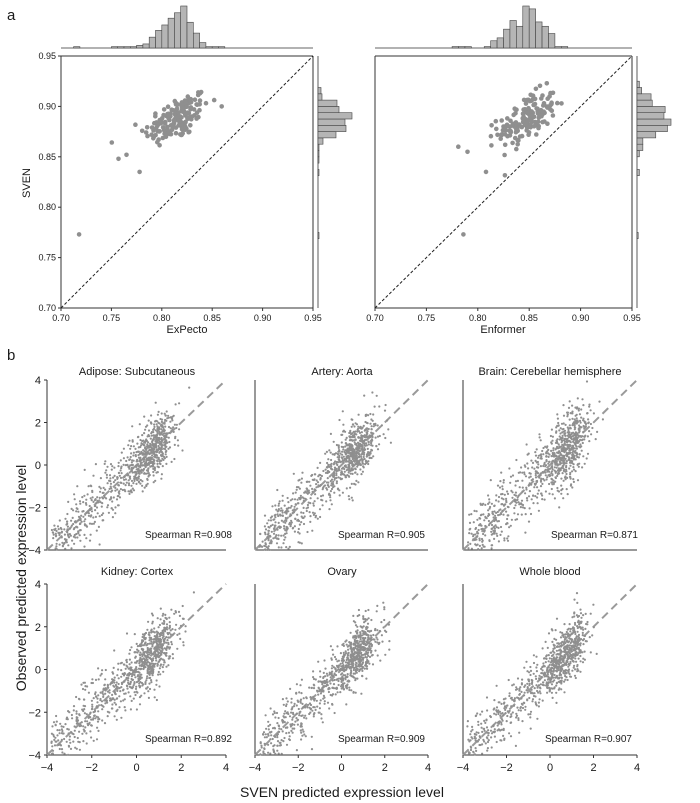 This screenshot has width=700, height=803. What do you see at coordinates (375, 318) in the screenshot?
I see `x-tick-label: 0.70` at bounding box center [375, 318].